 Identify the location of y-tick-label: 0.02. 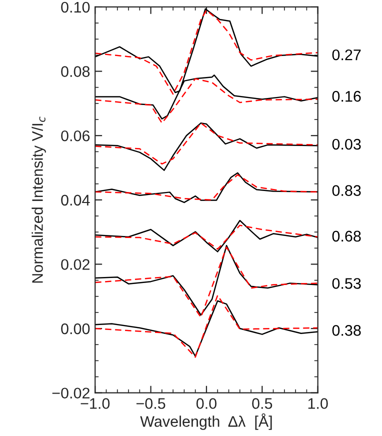
(75, 264).